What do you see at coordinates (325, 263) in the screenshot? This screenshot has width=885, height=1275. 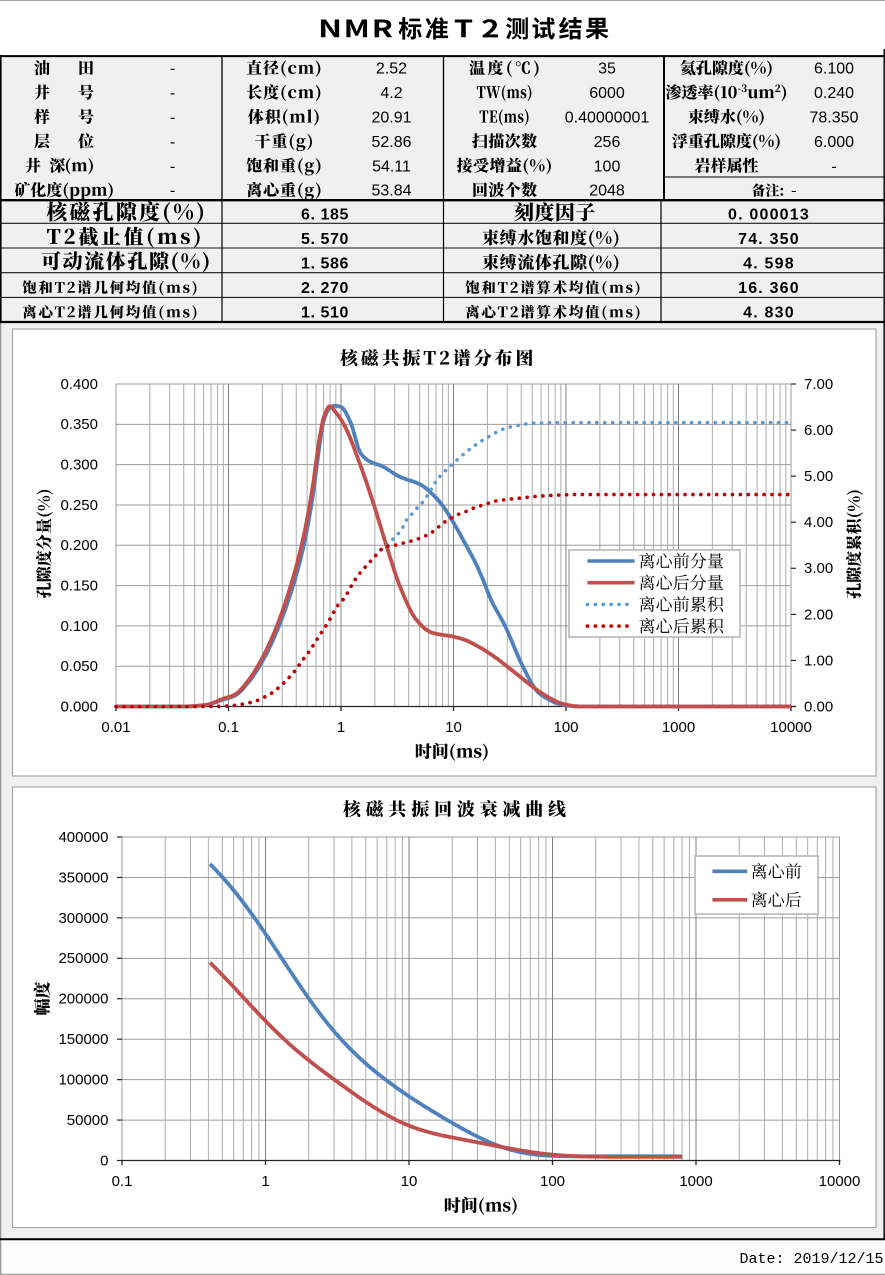 I see `svg-text: 1. 586` at bounding box center [325, 263].